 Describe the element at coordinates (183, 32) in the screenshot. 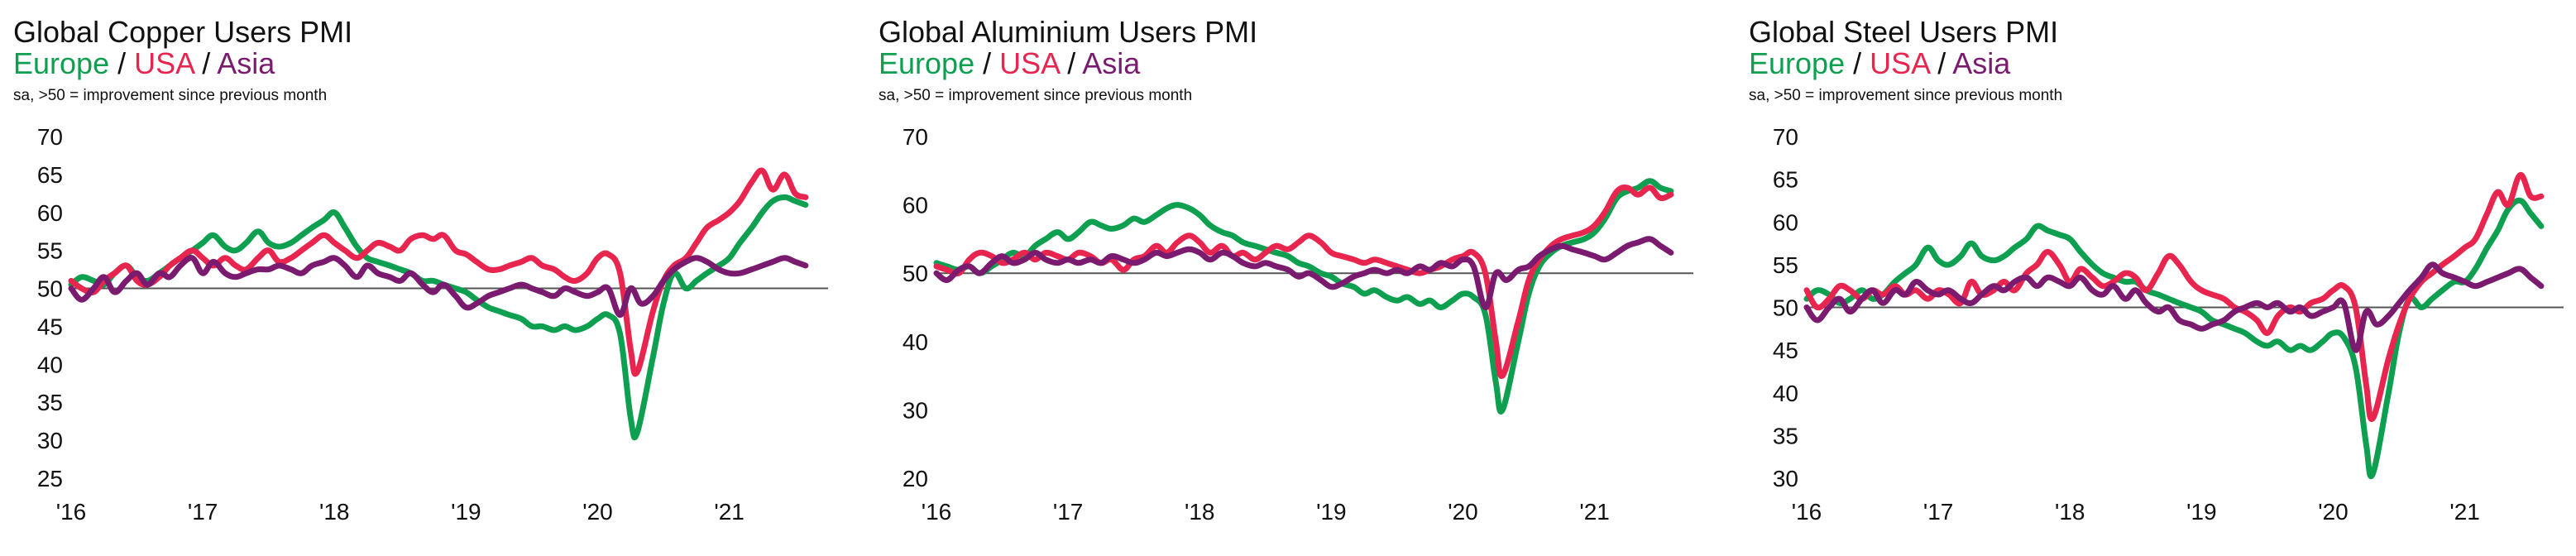

I see `chart-title: Global Copper Users PMI` at that location.